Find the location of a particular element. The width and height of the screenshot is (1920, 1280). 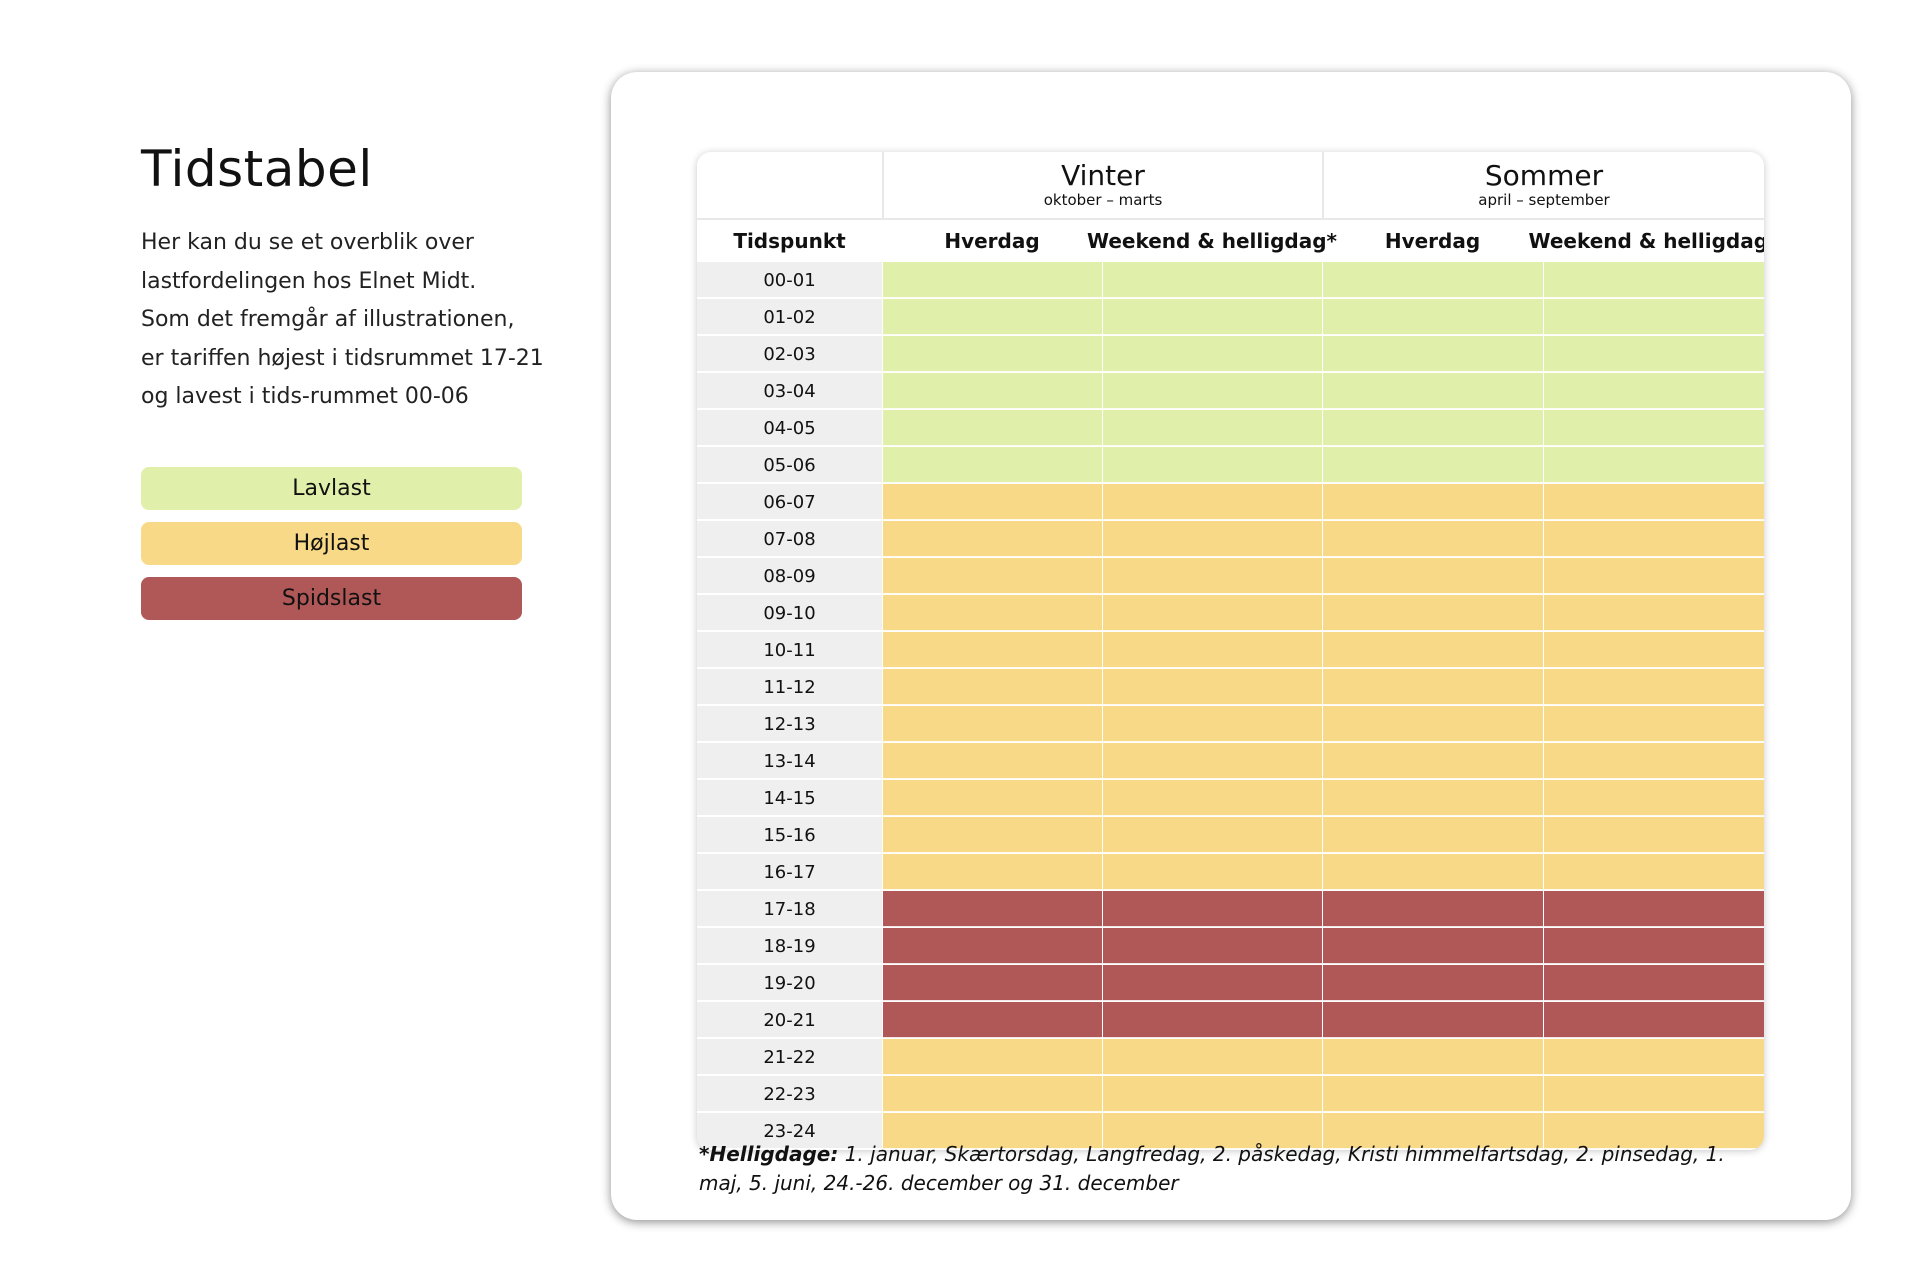

time-cell: 01-02 is located at coordinates (789, 317).